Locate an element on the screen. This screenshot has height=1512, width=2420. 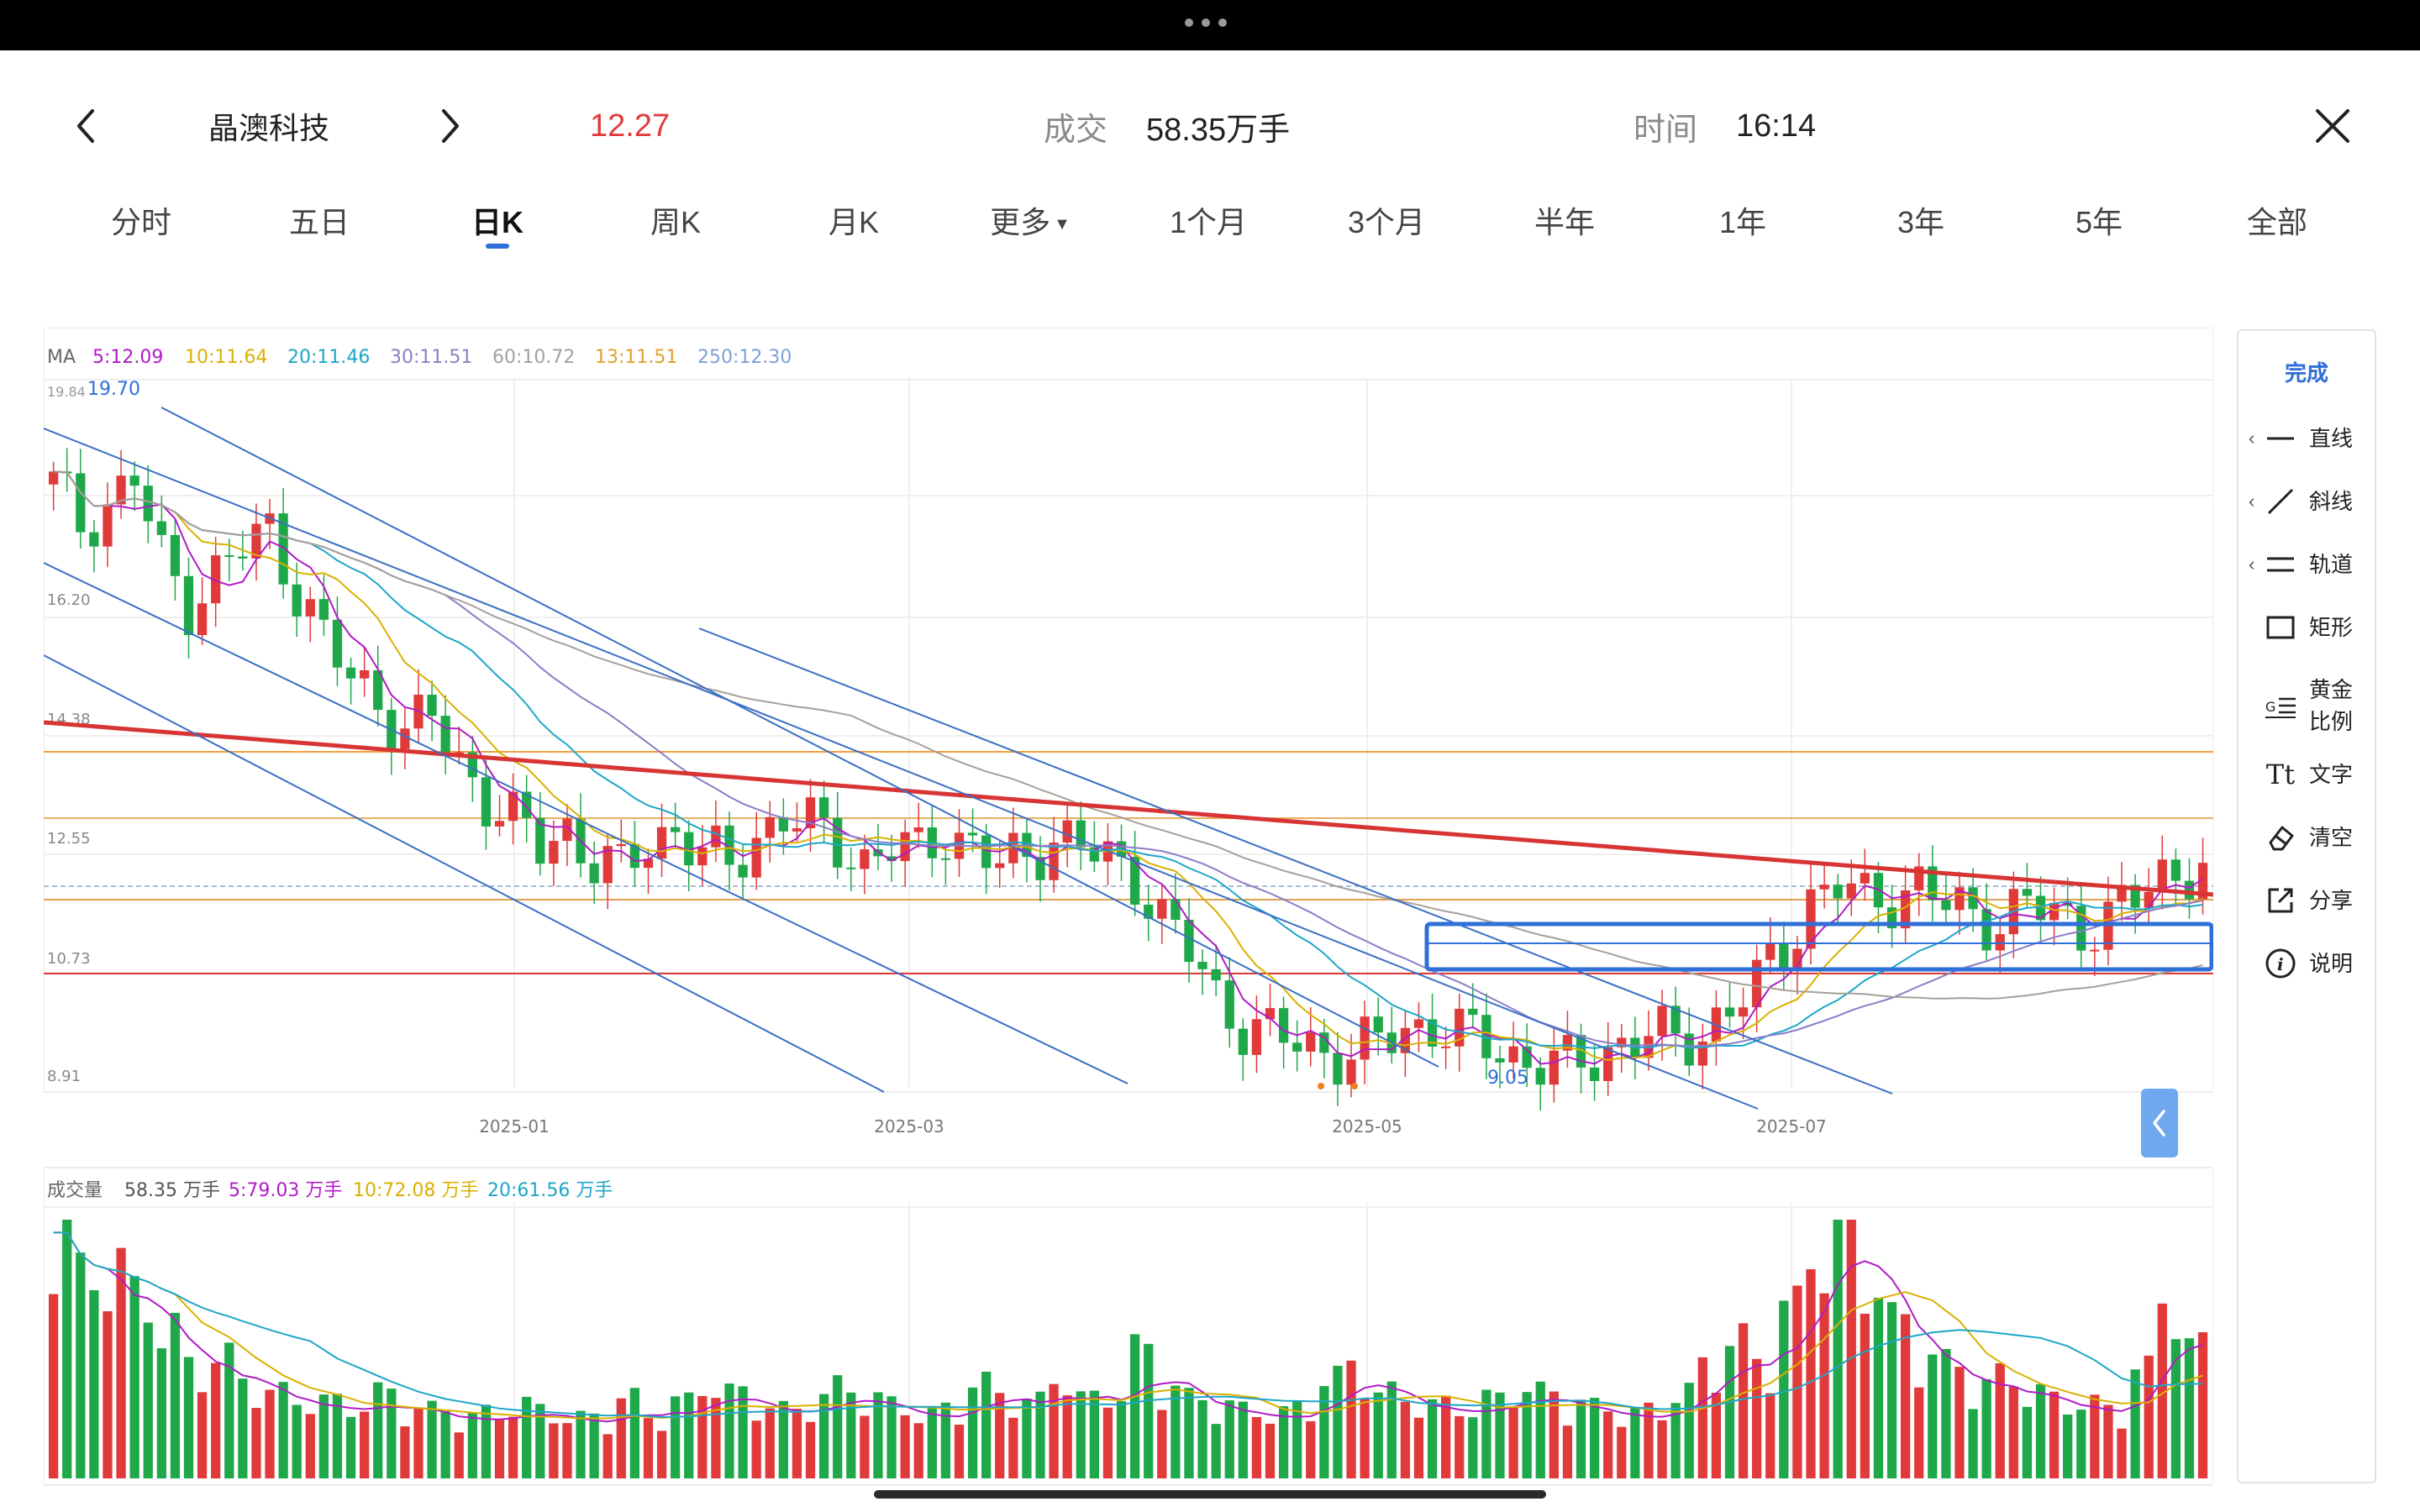
collapse-panel-button is located at coordinates (2159, 1123).